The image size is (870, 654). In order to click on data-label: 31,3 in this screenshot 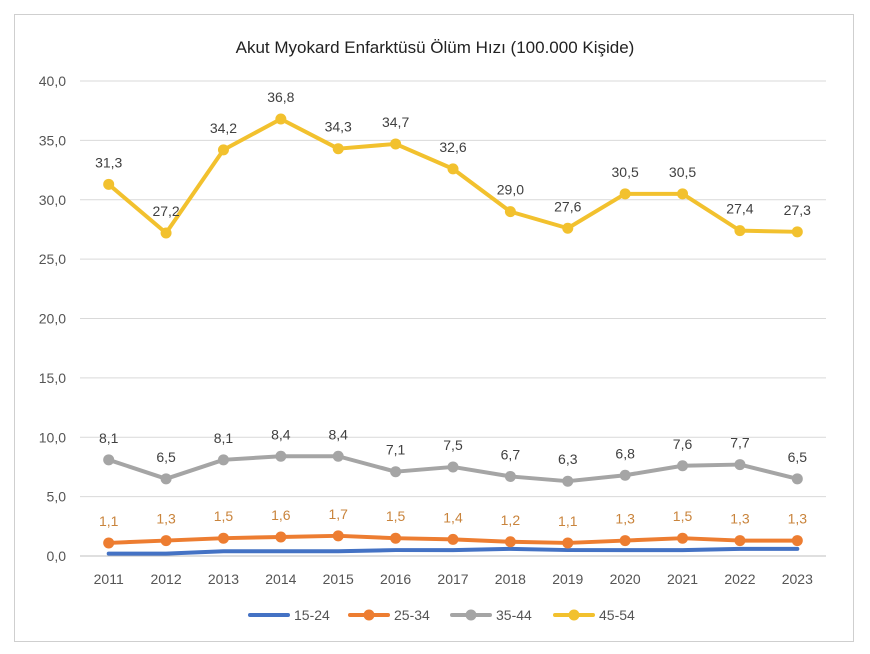, I will do `click(108, 162)`.